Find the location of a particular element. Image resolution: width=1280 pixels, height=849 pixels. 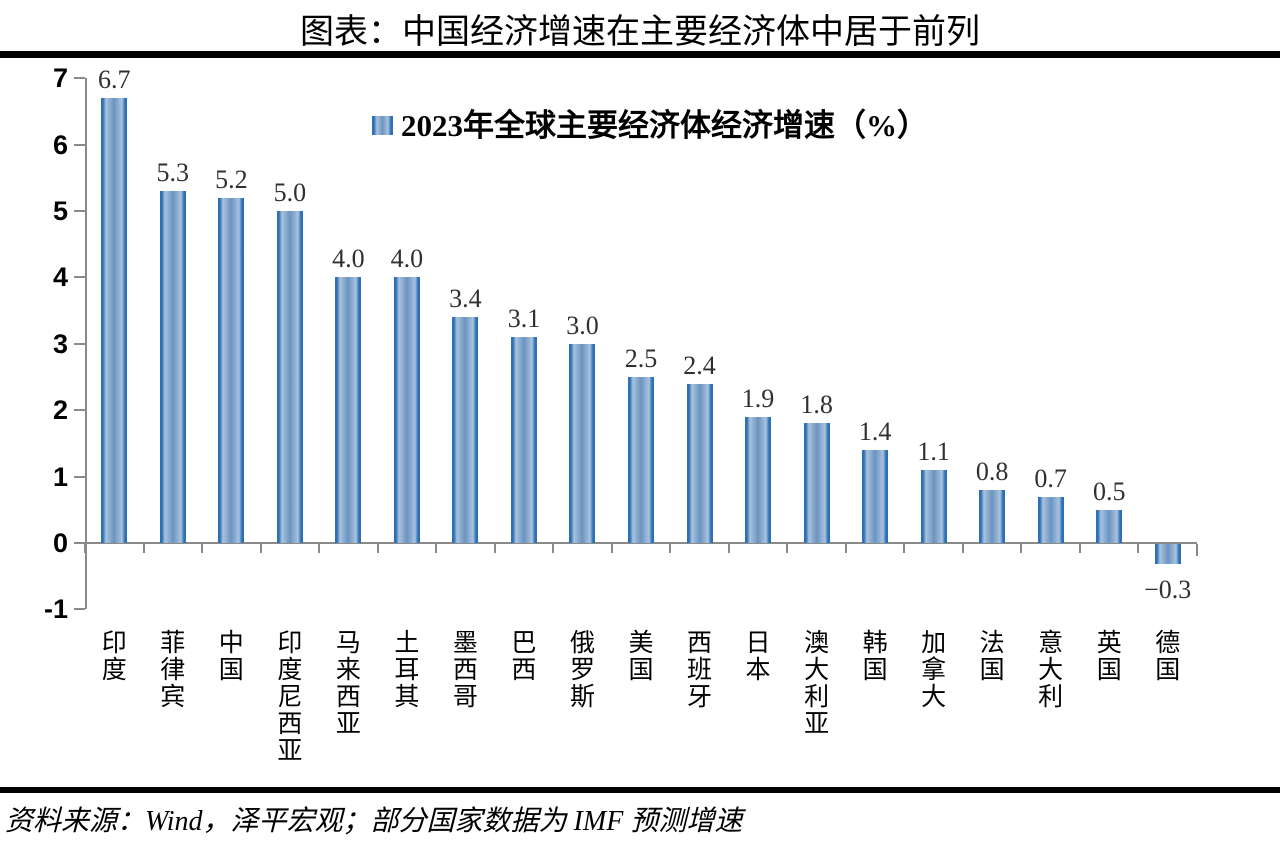

bar-value-label: 2.4 is located at coordinates (699, 365).